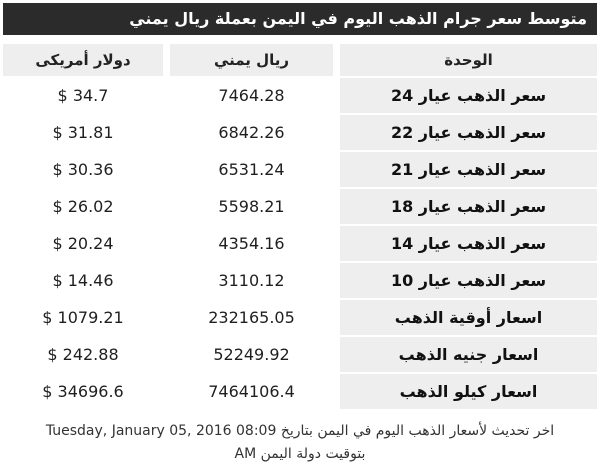 The width and height of the screenshot is (600, 476). Describe the element at coordinates (251, 354) in the screenshot. I see `yer-cell: 52249.92` at that location.